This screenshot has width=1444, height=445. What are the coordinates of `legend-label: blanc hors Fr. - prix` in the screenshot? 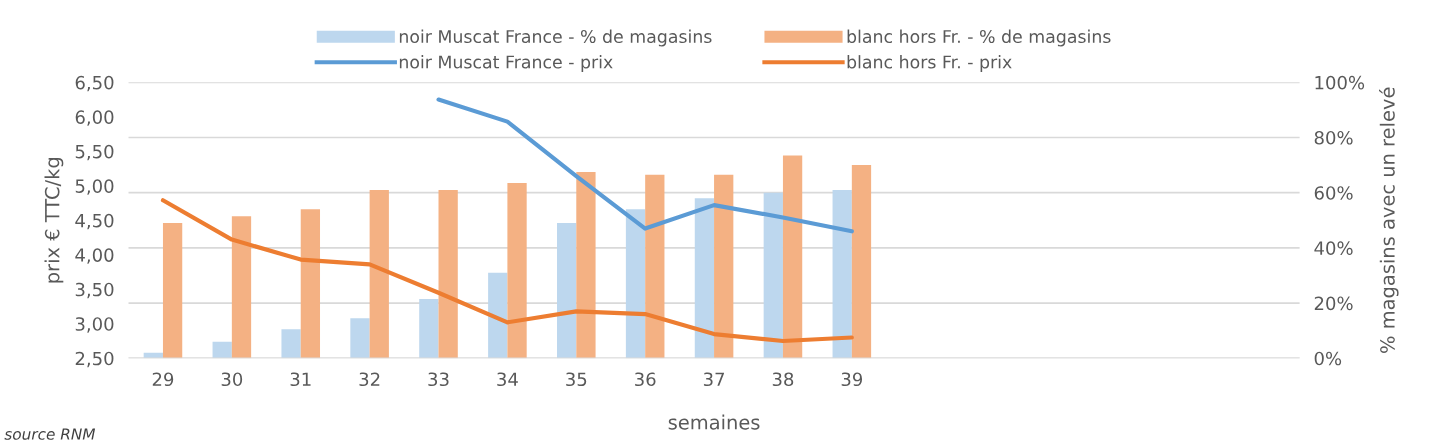 It's located at (929, 63).